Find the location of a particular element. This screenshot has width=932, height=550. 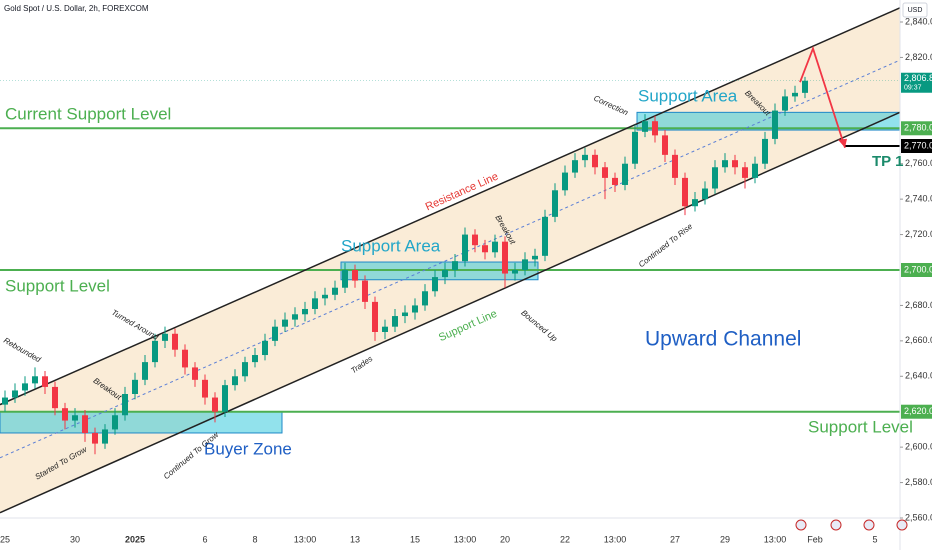

y-tick-label: 2,820.00 is located at coordinates (918, 57).